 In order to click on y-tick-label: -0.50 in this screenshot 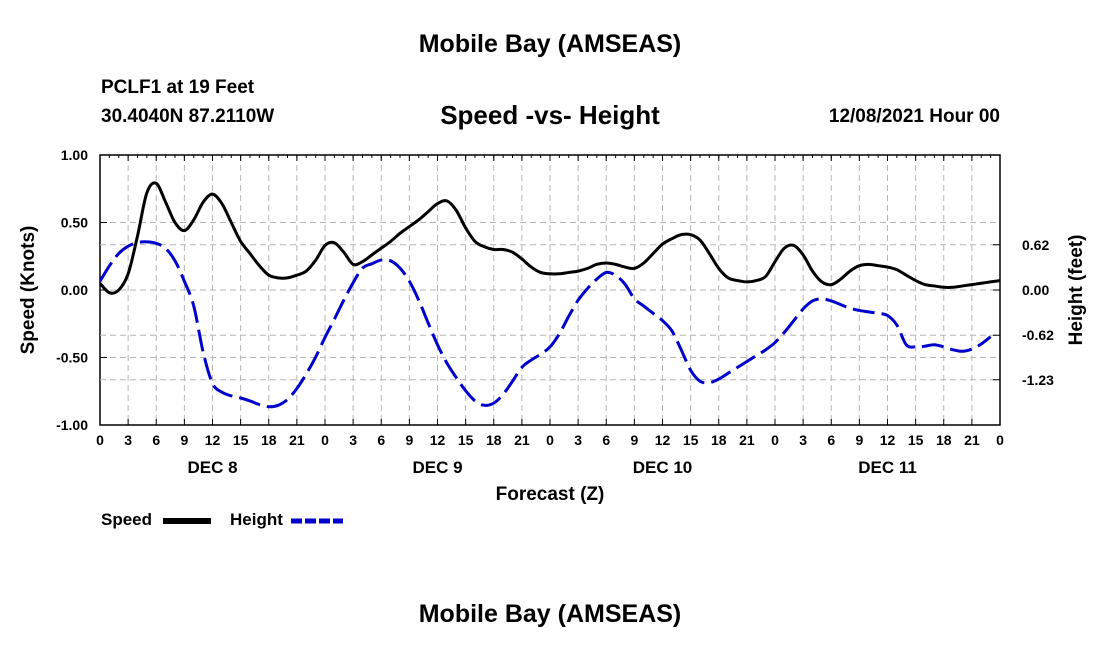, I will do `click(72, 358)`.